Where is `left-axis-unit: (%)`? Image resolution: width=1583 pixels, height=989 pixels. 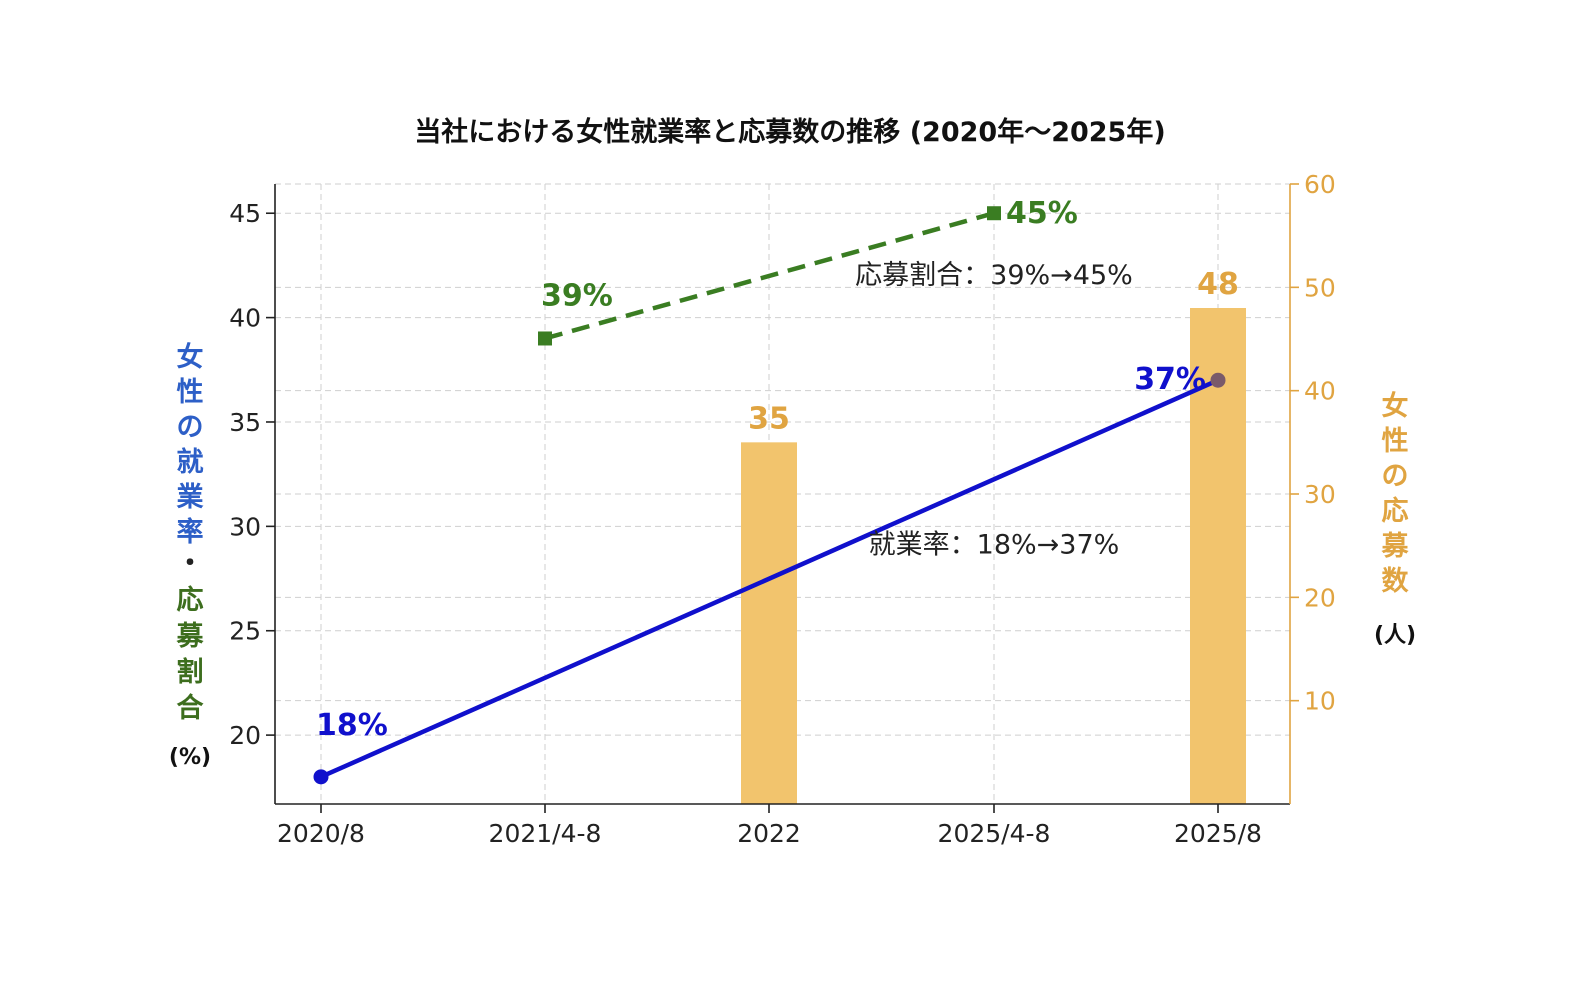 left-axis-unit: (%) is located at coordinates (190, 757).